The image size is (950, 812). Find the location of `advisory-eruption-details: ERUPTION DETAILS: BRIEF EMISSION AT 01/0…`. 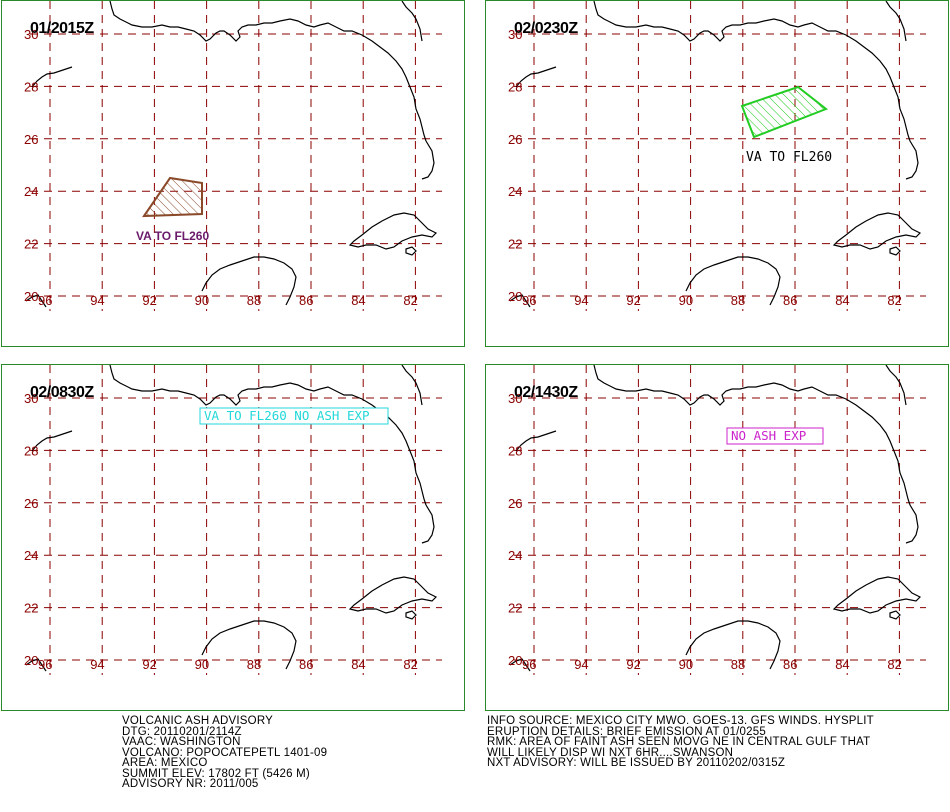

advisory-eruption-details: ERUPTION DETAILS: BRIEF EMISSION AT 01/0… is located at coordinates (626, 731).